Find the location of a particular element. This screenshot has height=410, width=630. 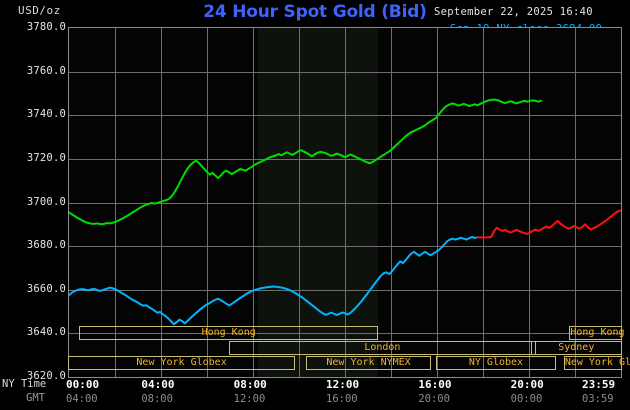

session-bar: London is located at coordinates (382, 348).